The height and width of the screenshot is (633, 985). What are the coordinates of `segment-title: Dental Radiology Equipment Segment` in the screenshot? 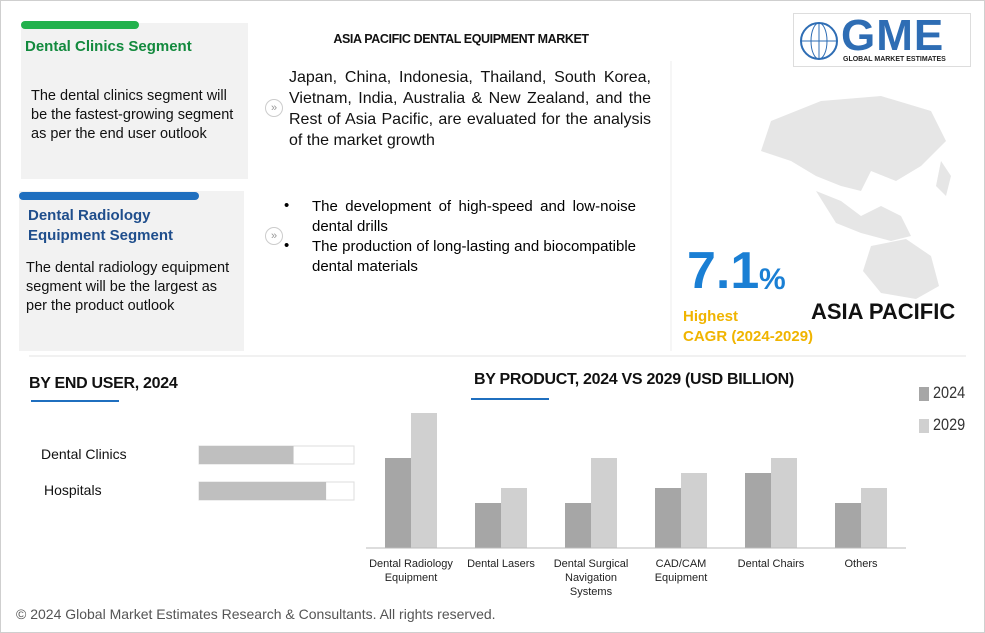 It's located at (101, 225).